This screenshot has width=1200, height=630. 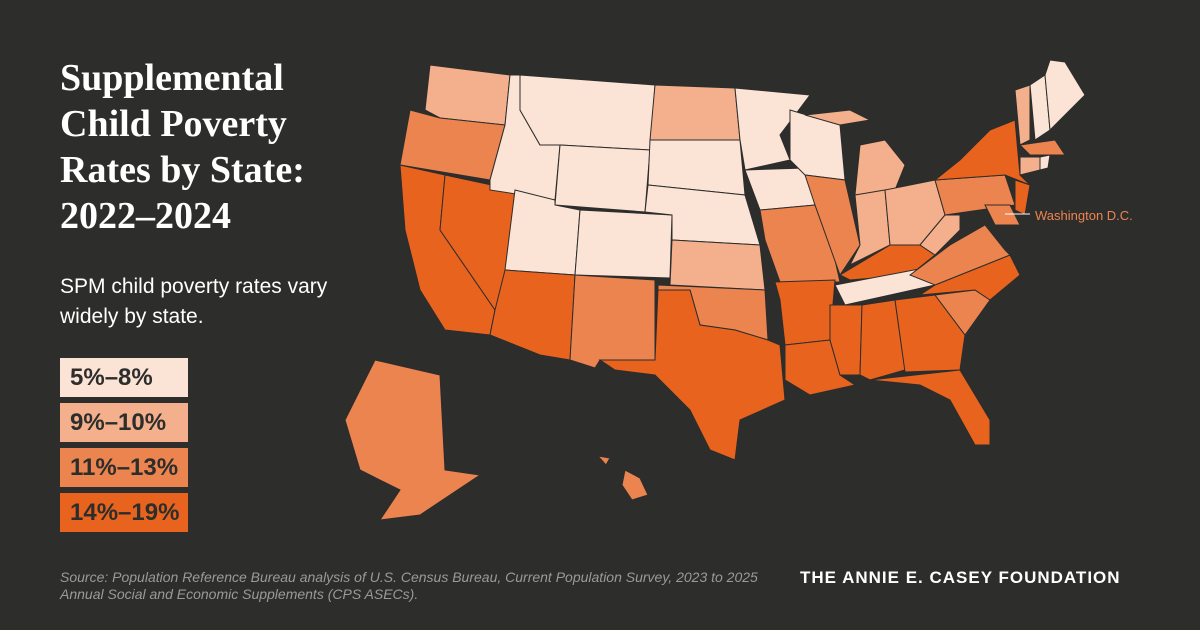 What do you see at coordinates (960, 577) in the screenshot?
I see `brand: THE ANNIE E. CASEY FOUNDATION` at bounding box center [960, 577].